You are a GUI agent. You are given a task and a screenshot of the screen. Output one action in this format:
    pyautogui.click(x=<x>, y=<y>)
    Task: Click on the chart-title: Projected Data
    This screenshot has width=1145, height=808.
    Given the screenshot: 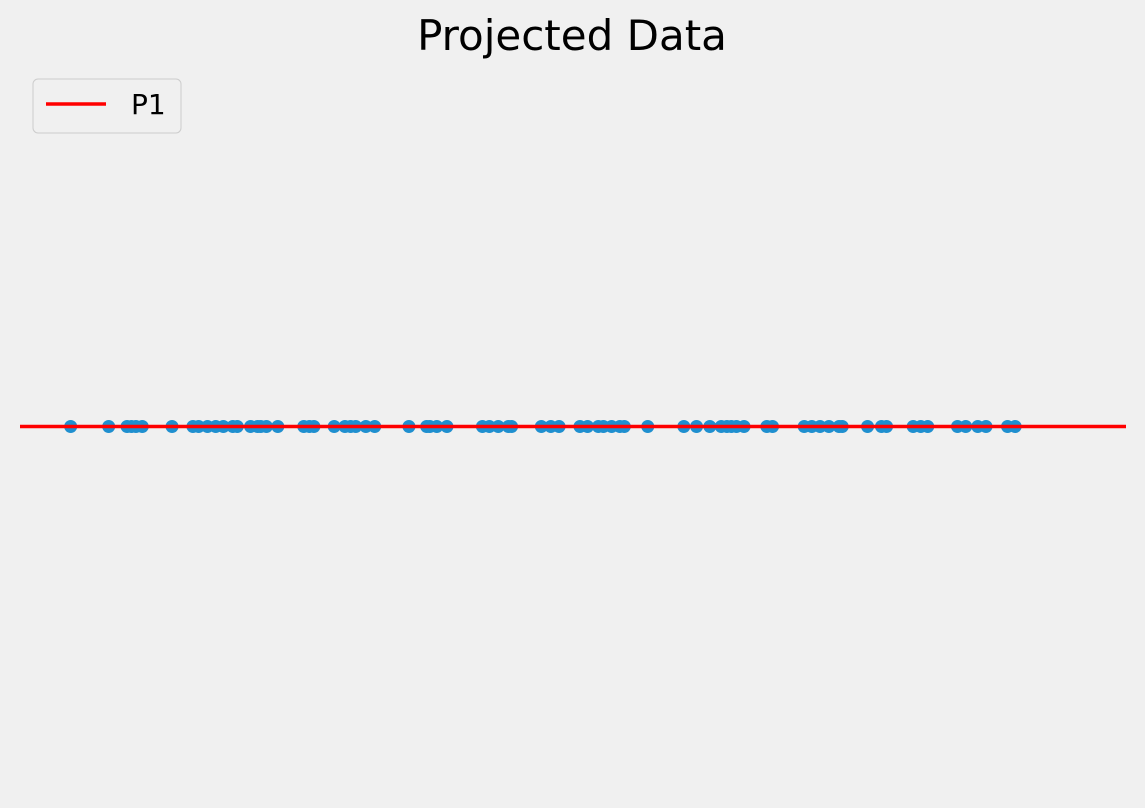 What is the action you would take?
    pyautogui.click(x=572, y=35)
    